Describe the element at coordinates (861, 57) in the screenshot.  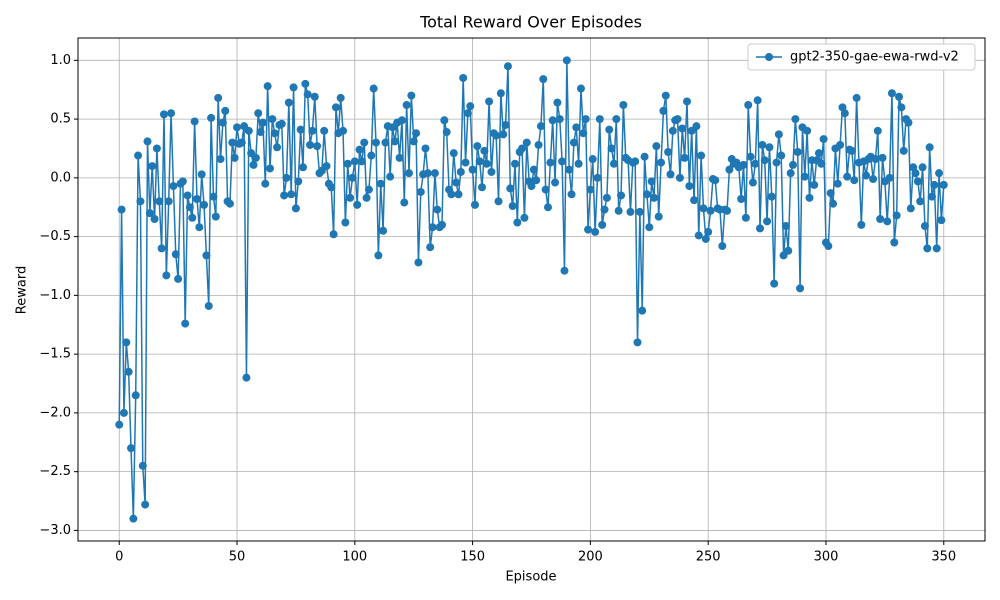
I see `legend-box` at that location.